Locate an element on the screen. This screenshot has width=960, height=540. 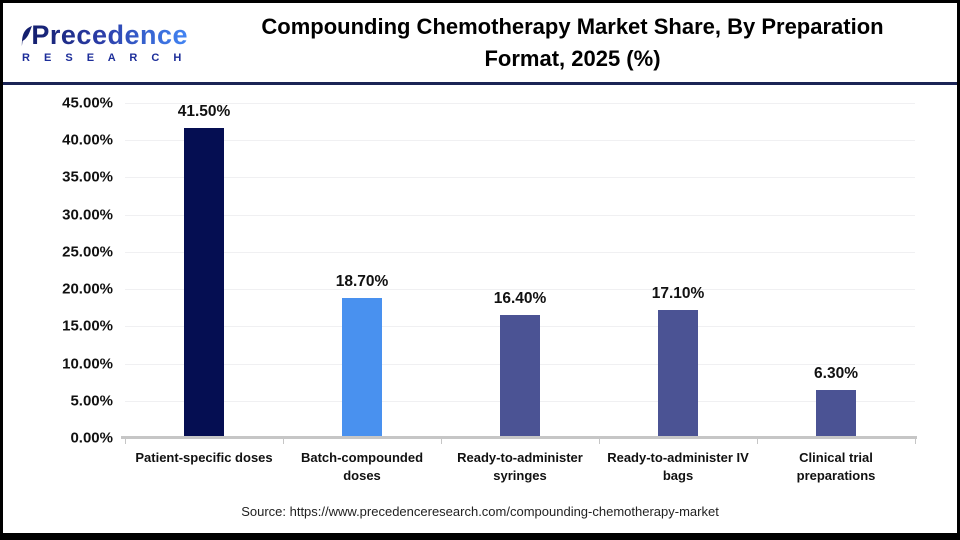
brand-logo: Precedence R E S E A R C H is located at coordinates (95, 41).